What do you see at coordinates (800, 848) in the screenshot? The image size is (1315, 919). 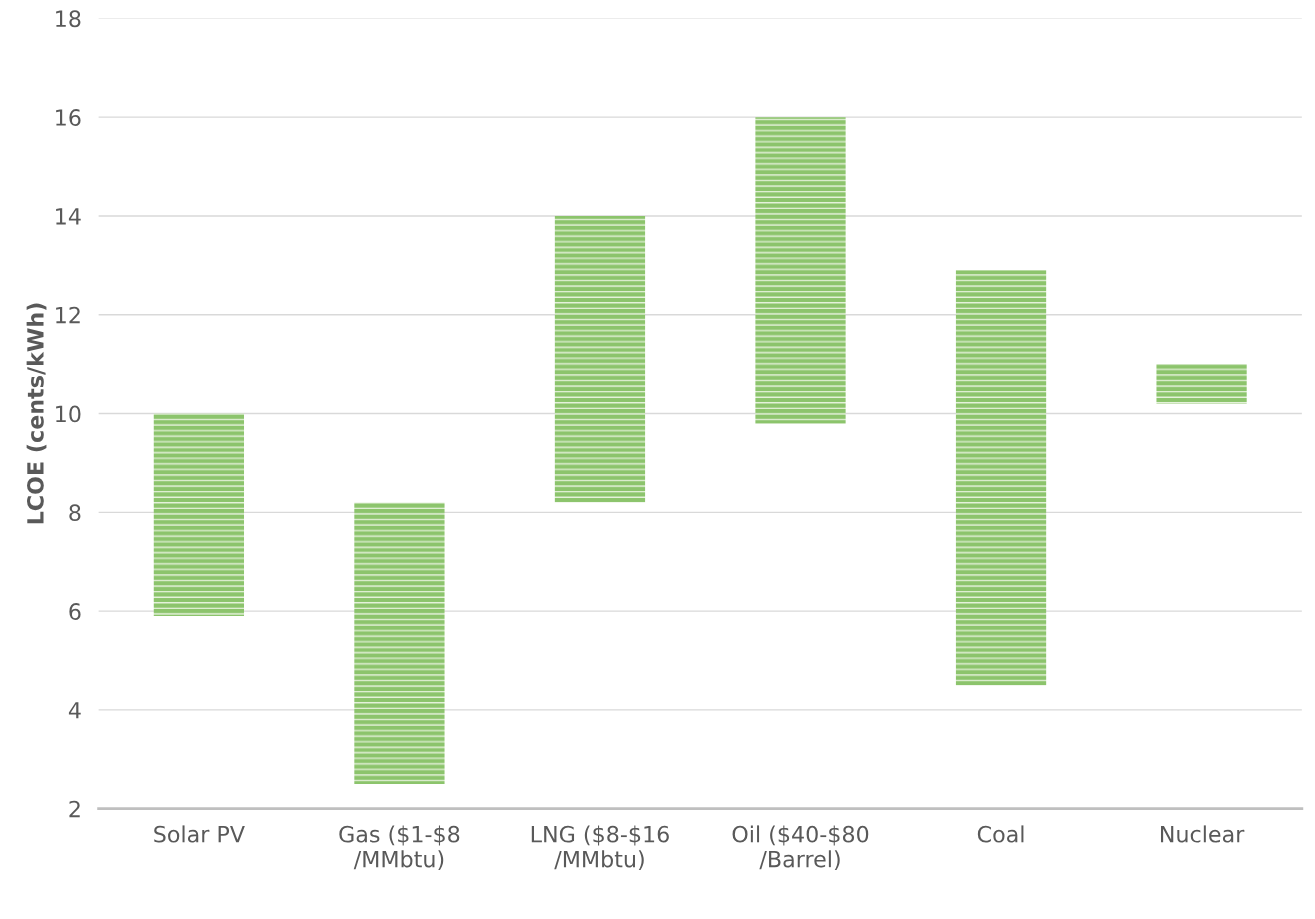 I see `x-tick-label: Oil ($40-$80 /Barrel)` at bounding box center [800, 848].